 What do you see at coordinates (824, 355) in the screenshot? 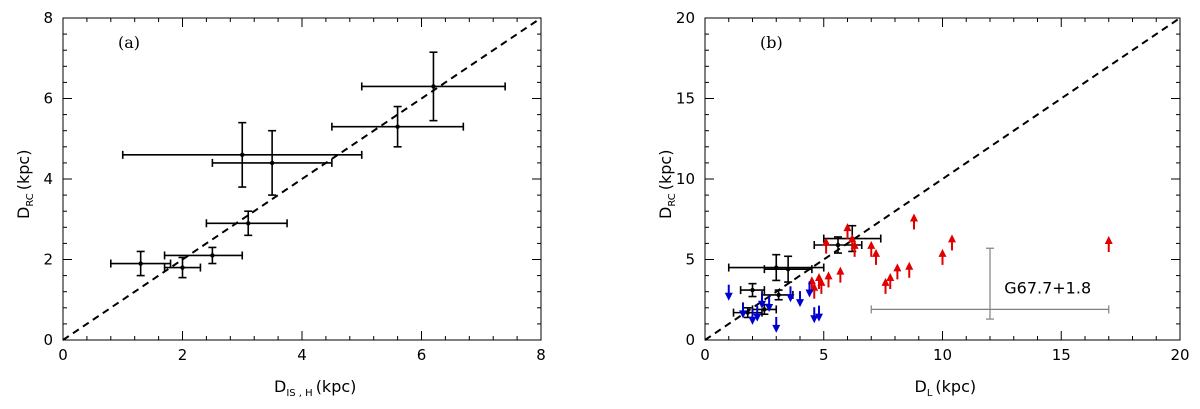
I see `x-tick-label: 5` at bounding box center [824, 355].